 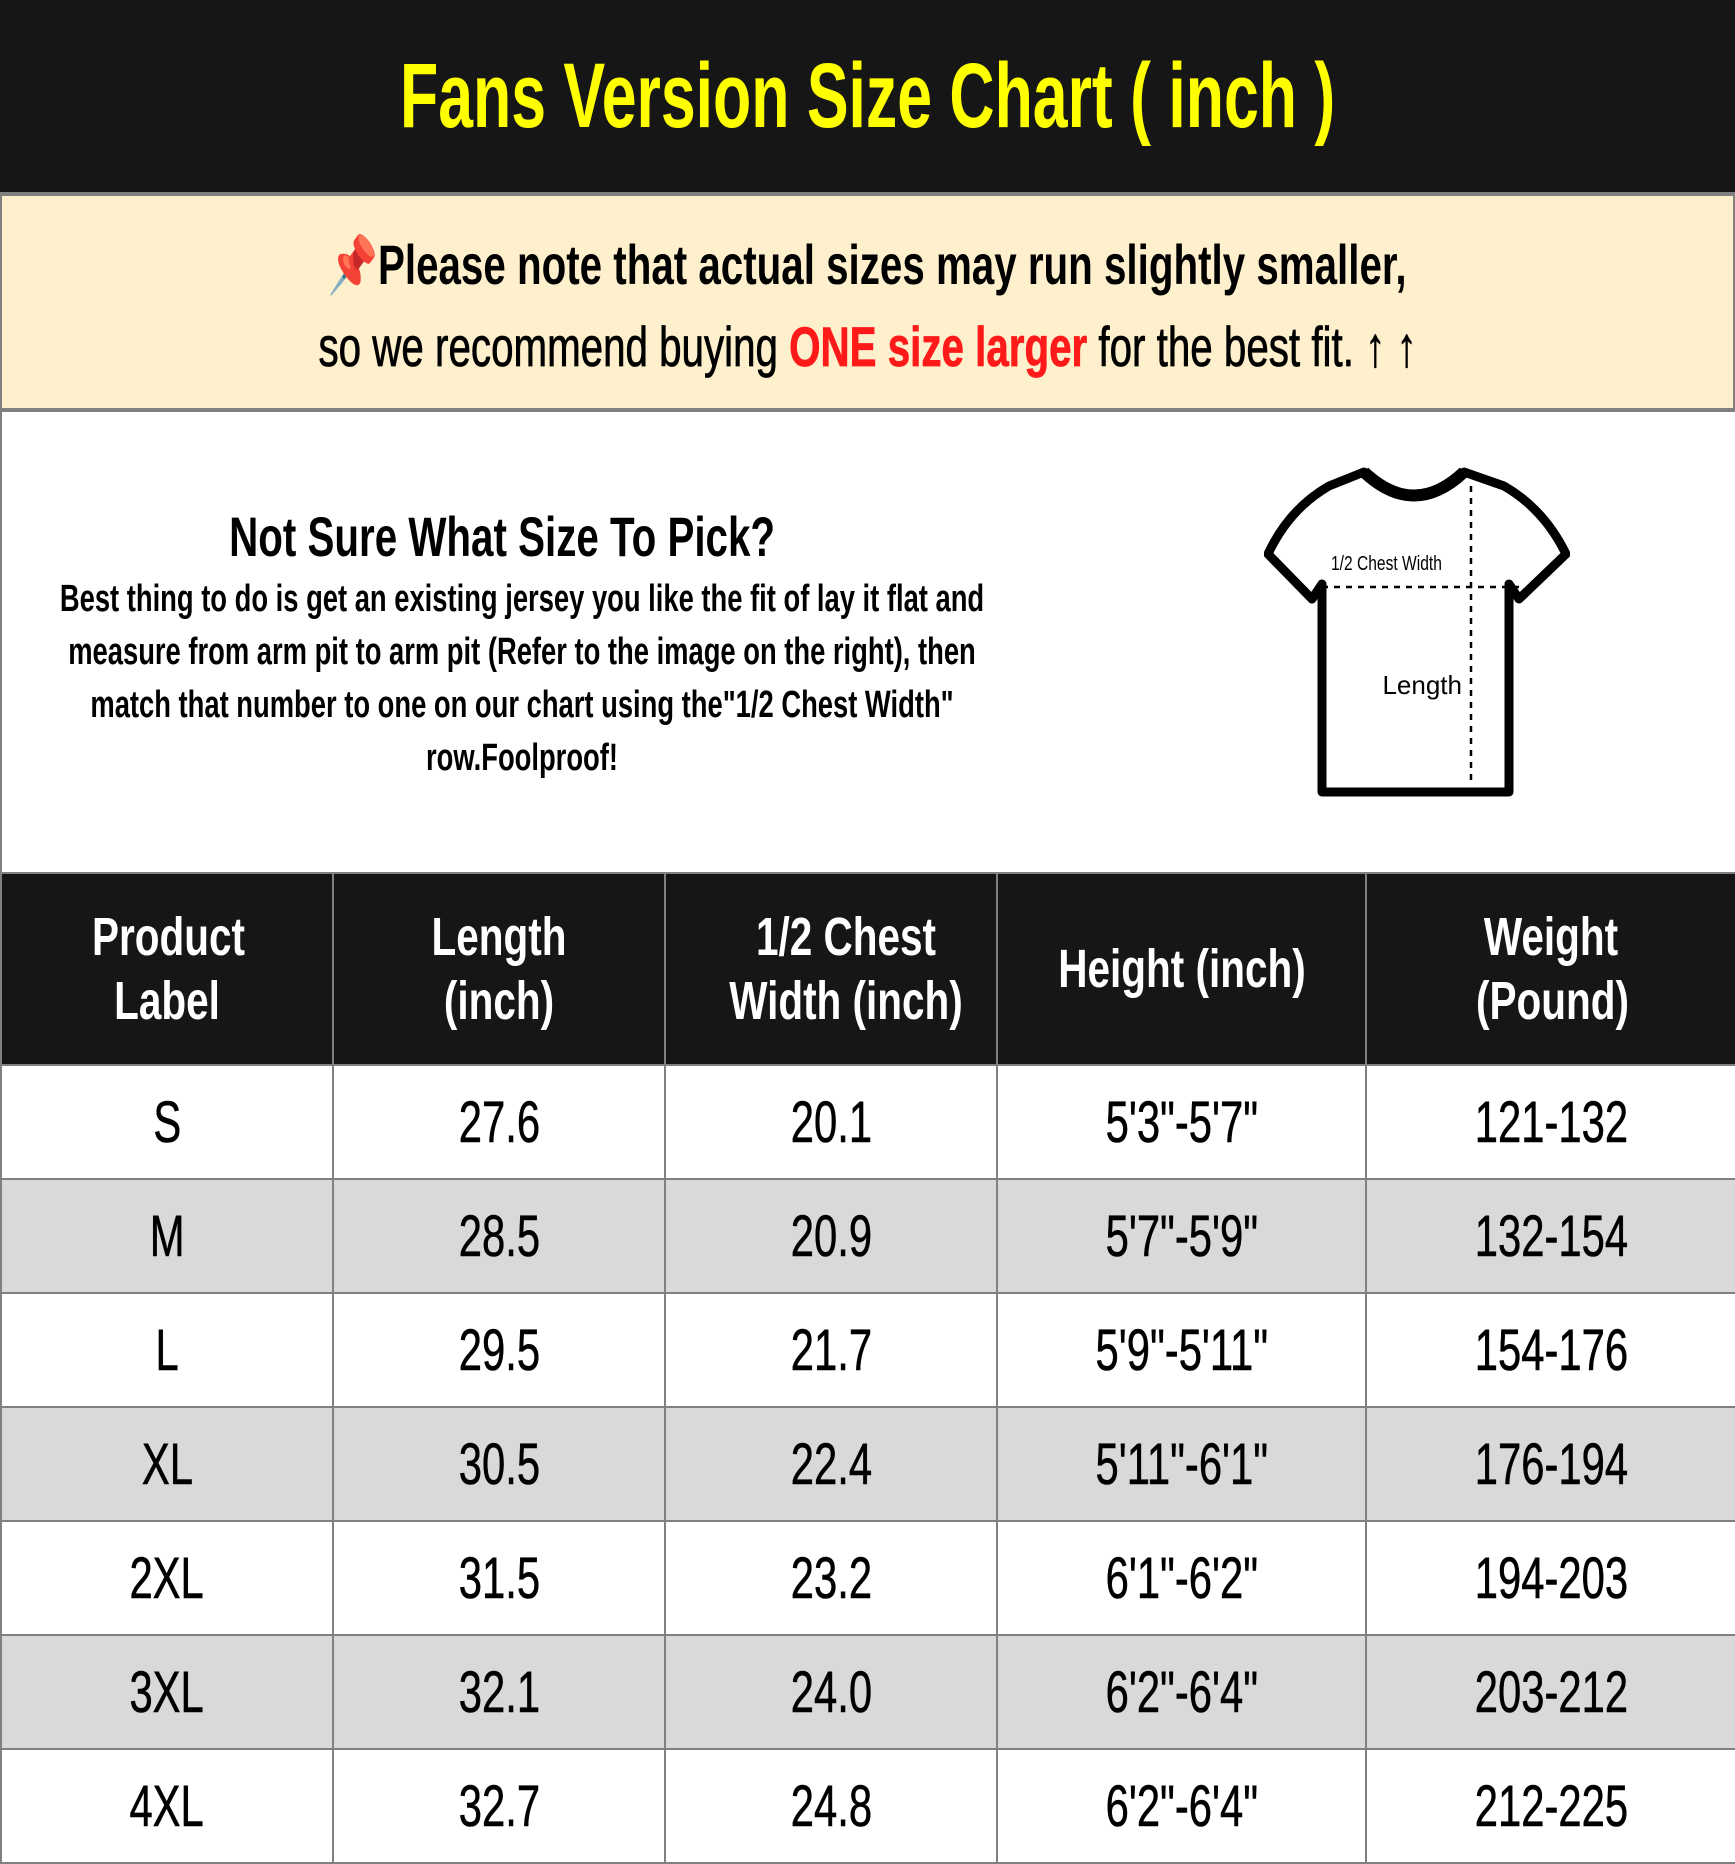 What do you see at coordinates (831, 1578) in the screenshot?
I see `cell-chest: 23.2` at bounding box center [831, 1578].